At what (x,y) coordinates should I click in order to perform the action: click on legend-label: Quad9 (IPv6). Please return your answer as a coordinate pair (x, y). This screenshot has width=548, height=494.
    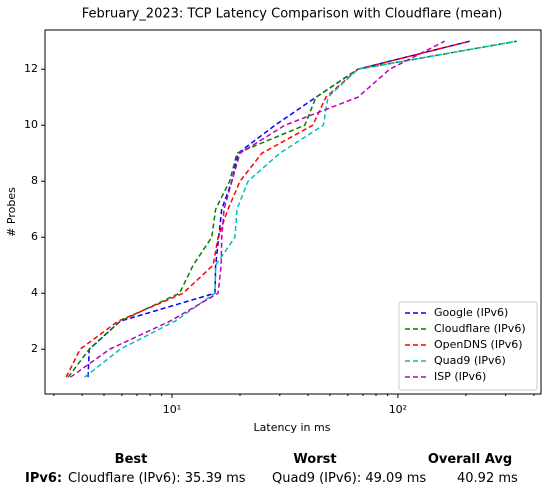
    Looking at the image, I should click on (470, 360).